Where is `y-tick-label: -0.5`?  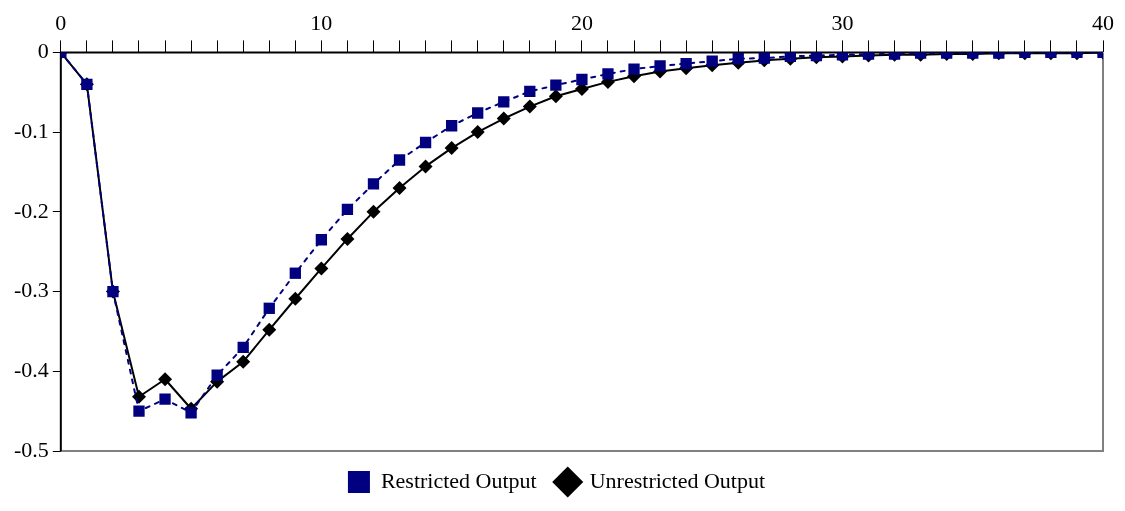
y-tick-label: -0.5 is located at coordinates (31, 449).